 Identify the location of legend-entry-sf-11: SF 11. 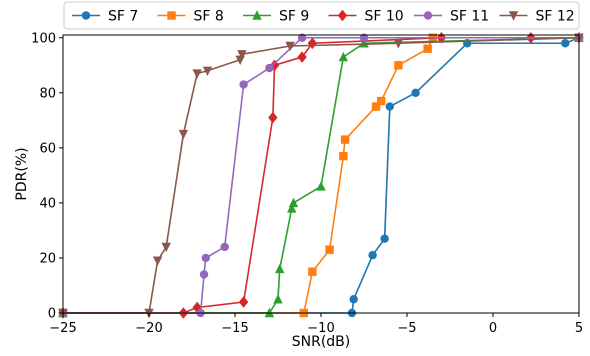
(451, 17).